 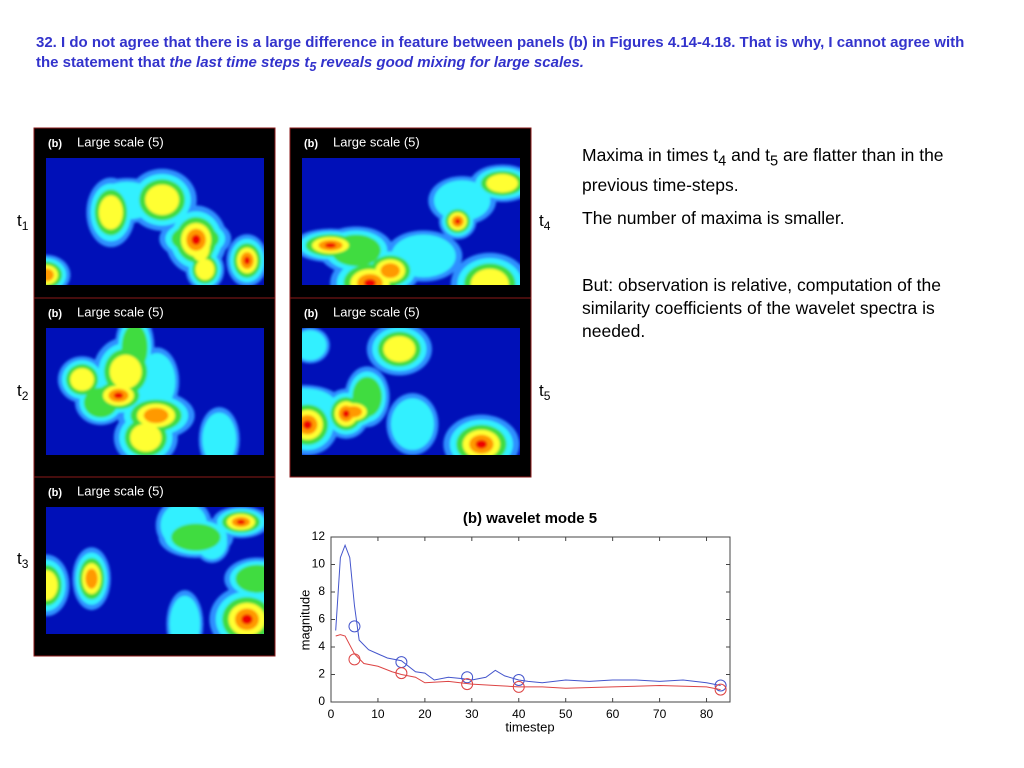 What do you see at coordinates (319, 536) in the screenshot?
I see `y-tick-label: 12` at bounding box center [319, 536].